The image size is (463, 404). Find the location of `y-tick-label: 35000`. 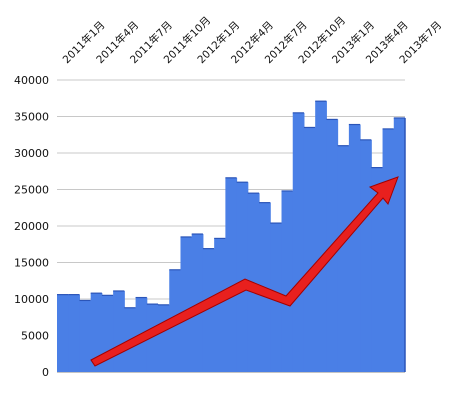

y-tick-label: 35000 is located at coordinates (31, 117).